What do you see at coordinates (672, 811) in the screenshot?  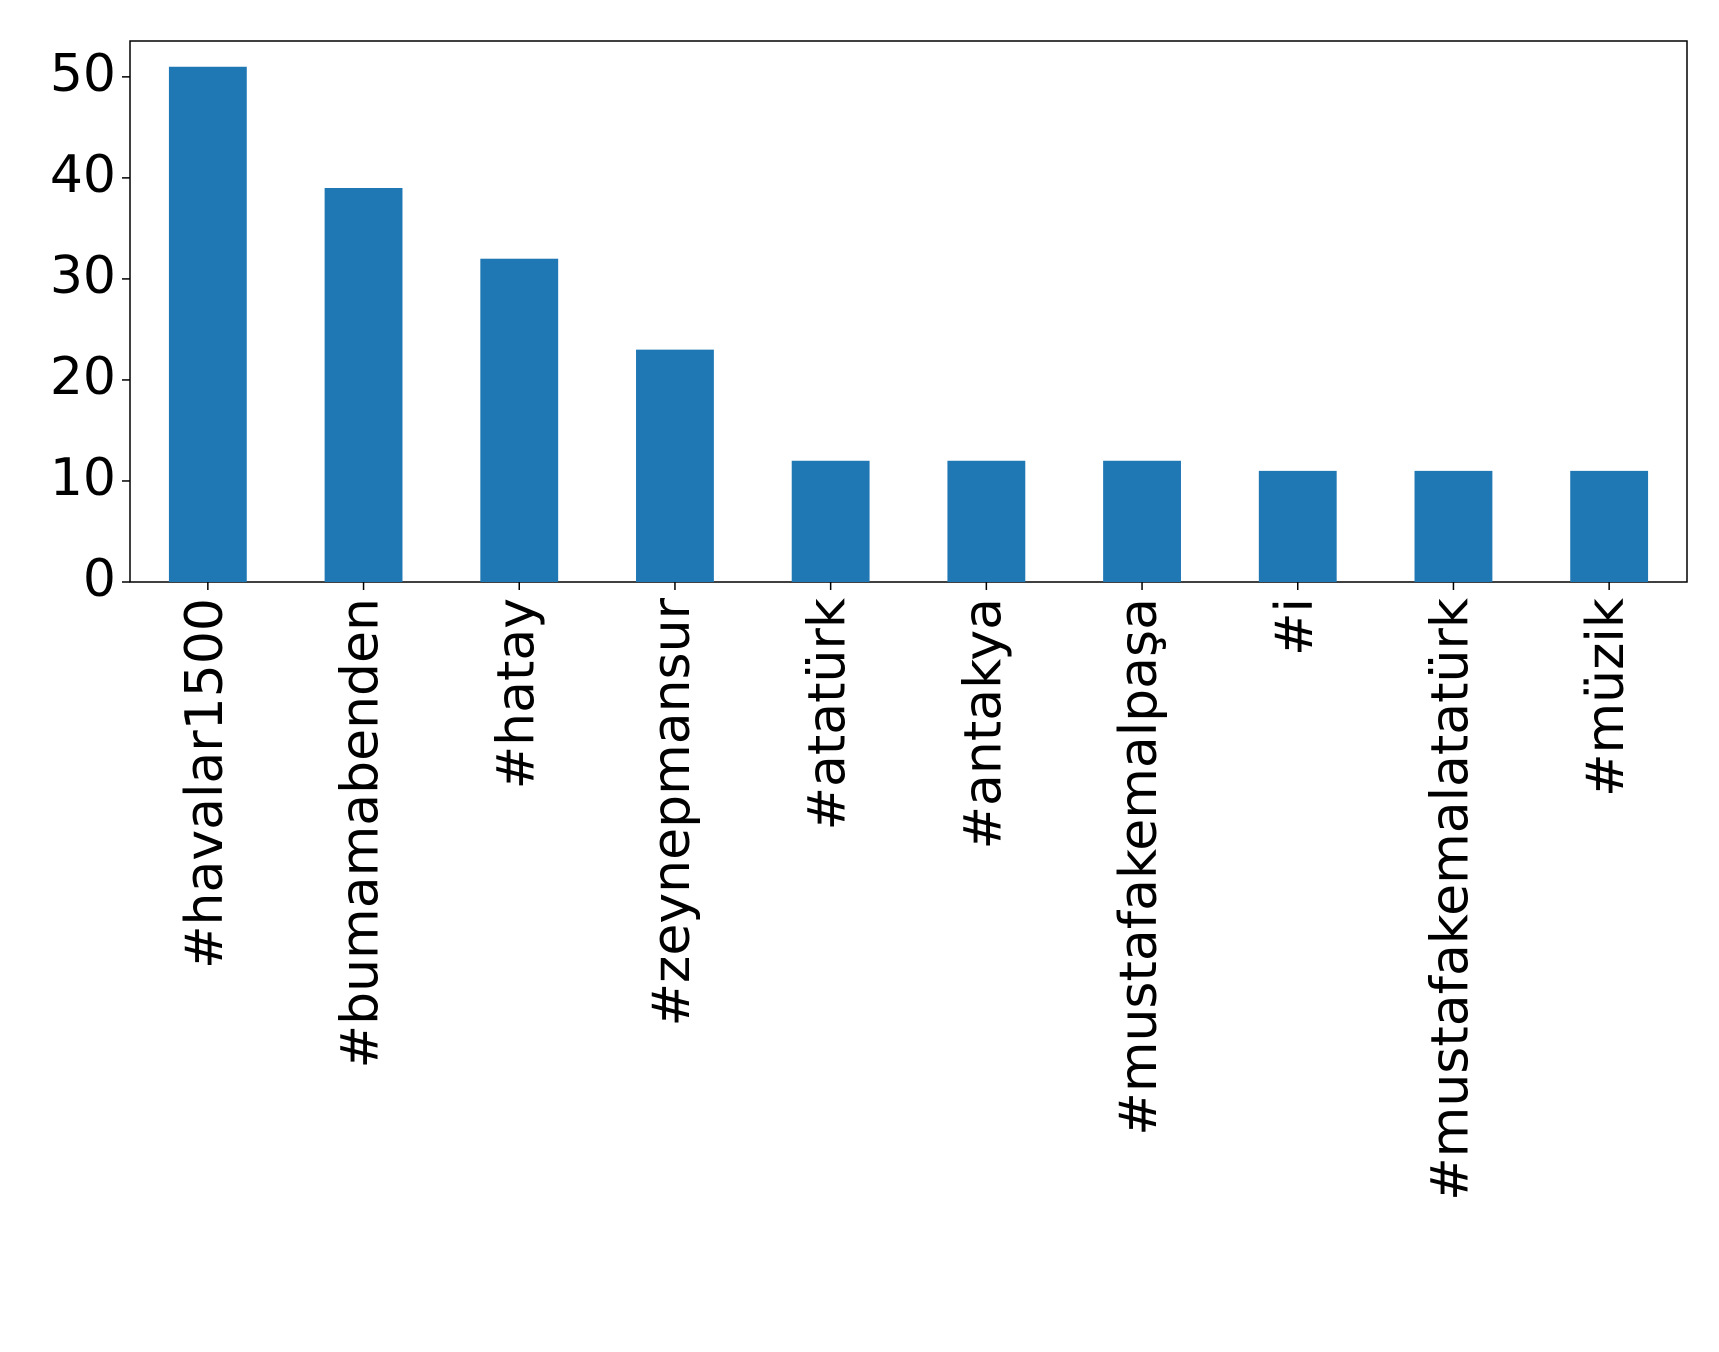 I see `x-tick-label: #zeynepmansur` at bounding box center [672, 811].